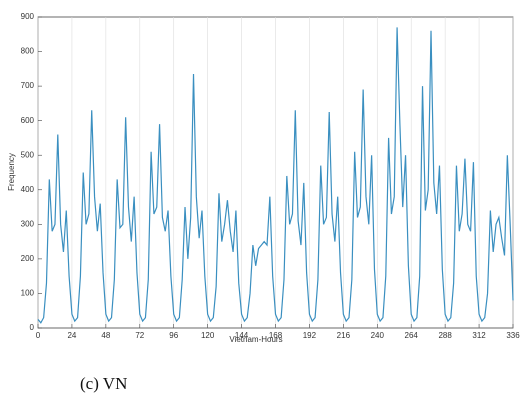  Describe the element at coordinates (38, 335) in the screenshot. I see `x-tick-label: 0` at that location.